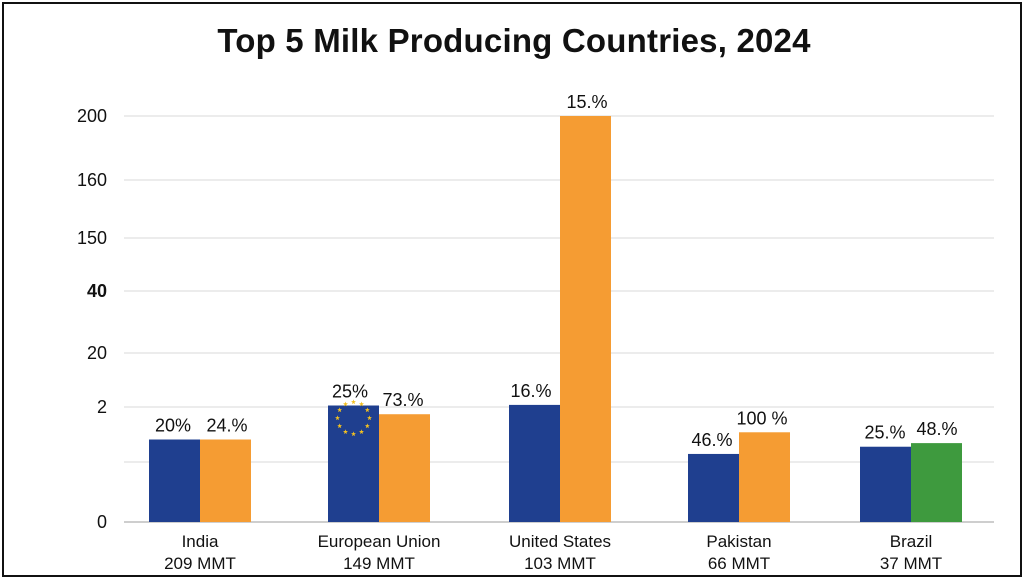 The image size is (1024, 579). Describe the element at coordinates (514, 40) in the screenshot. I see `chart-title: Top 5 Milk Producing Countries, 2024` at that location.